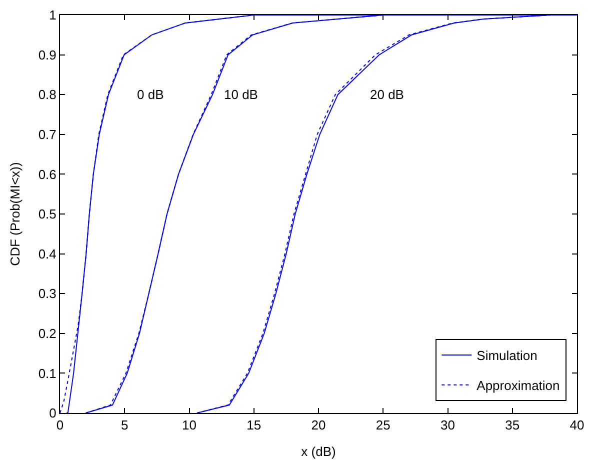 This screenshot has height=465, width=592. I want to click on annotation: 0 dB, so click(150, 94).